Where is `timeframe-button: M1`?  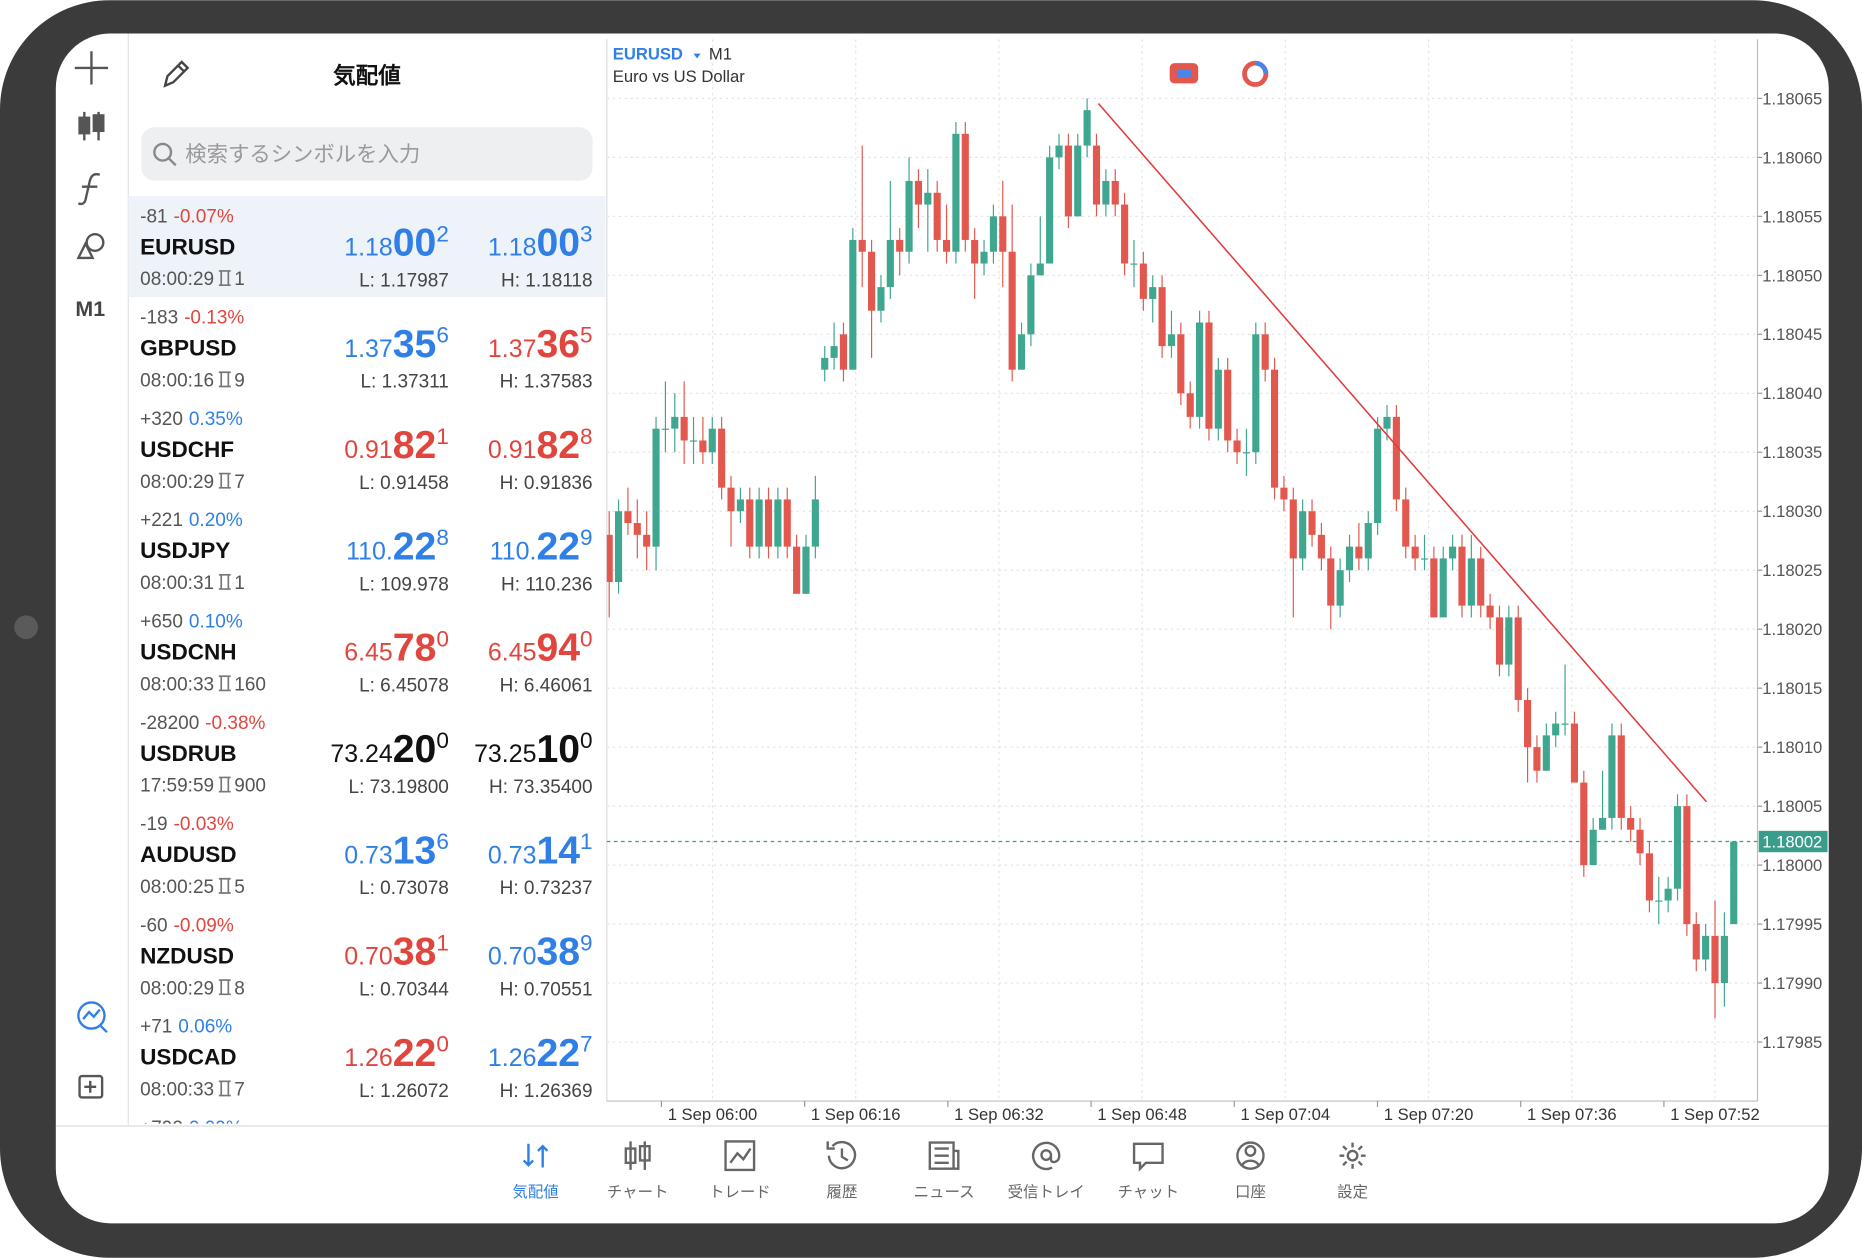 timeframe-button: M1 is located at coordinates (90, 309).